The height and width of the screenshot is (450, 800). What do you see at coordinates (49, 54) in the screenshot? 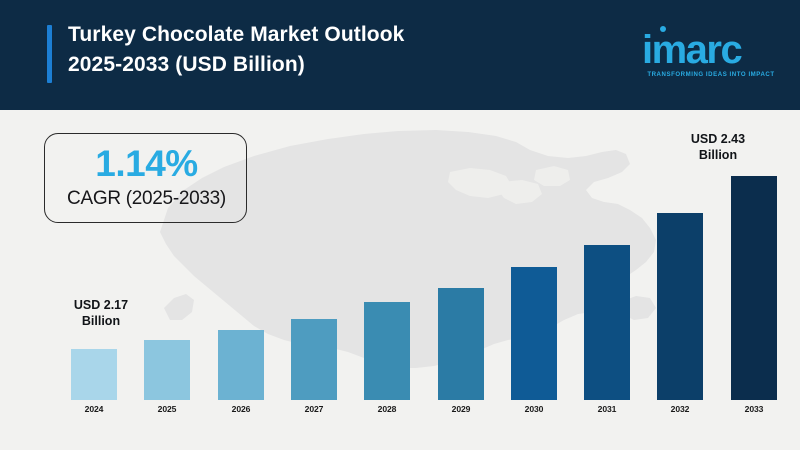
I see `header-accent-bar` at bounding box center [49, 54].